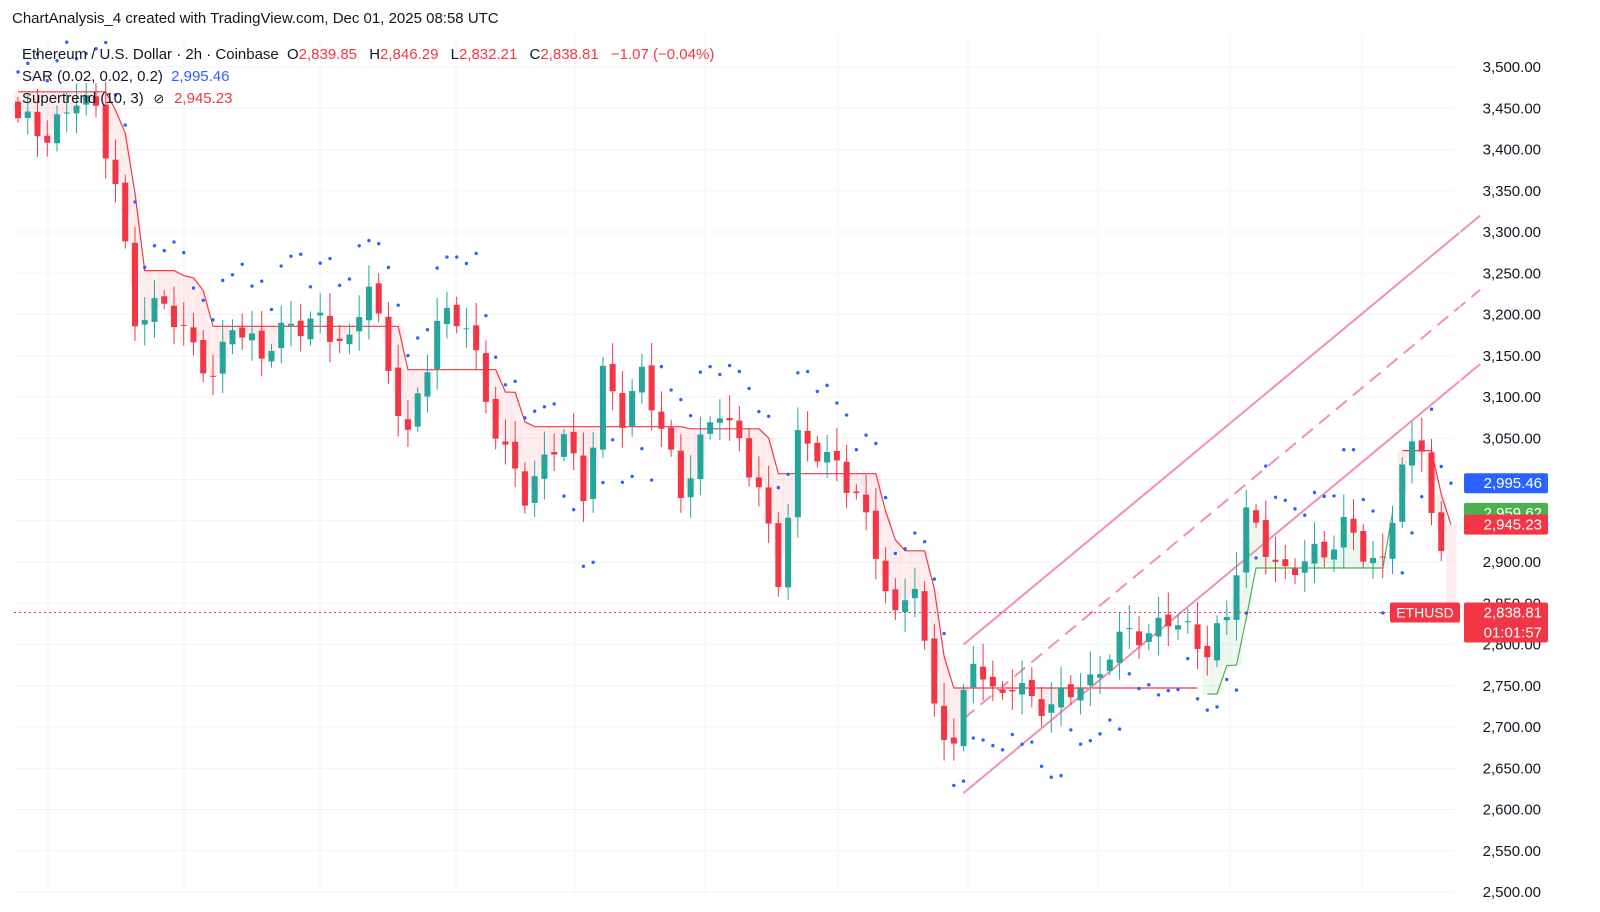  What do you see at coordinates (150, 54) in the screenshot?
I see `legend-symbol: Ethereum / U.S. Dollar · 2h · Coinbase` at bounding box center [150, 54].